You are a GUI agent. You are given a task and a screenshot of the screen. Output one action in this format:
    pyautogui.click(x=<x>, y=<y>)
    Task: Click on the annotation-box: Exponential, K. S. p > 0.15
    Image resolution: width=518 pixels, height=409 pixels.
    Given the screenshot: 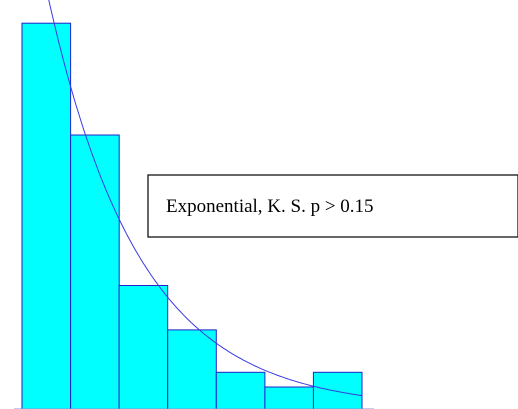 What is the action you would take?
    pyautogui.click(x=332, y=206)
    